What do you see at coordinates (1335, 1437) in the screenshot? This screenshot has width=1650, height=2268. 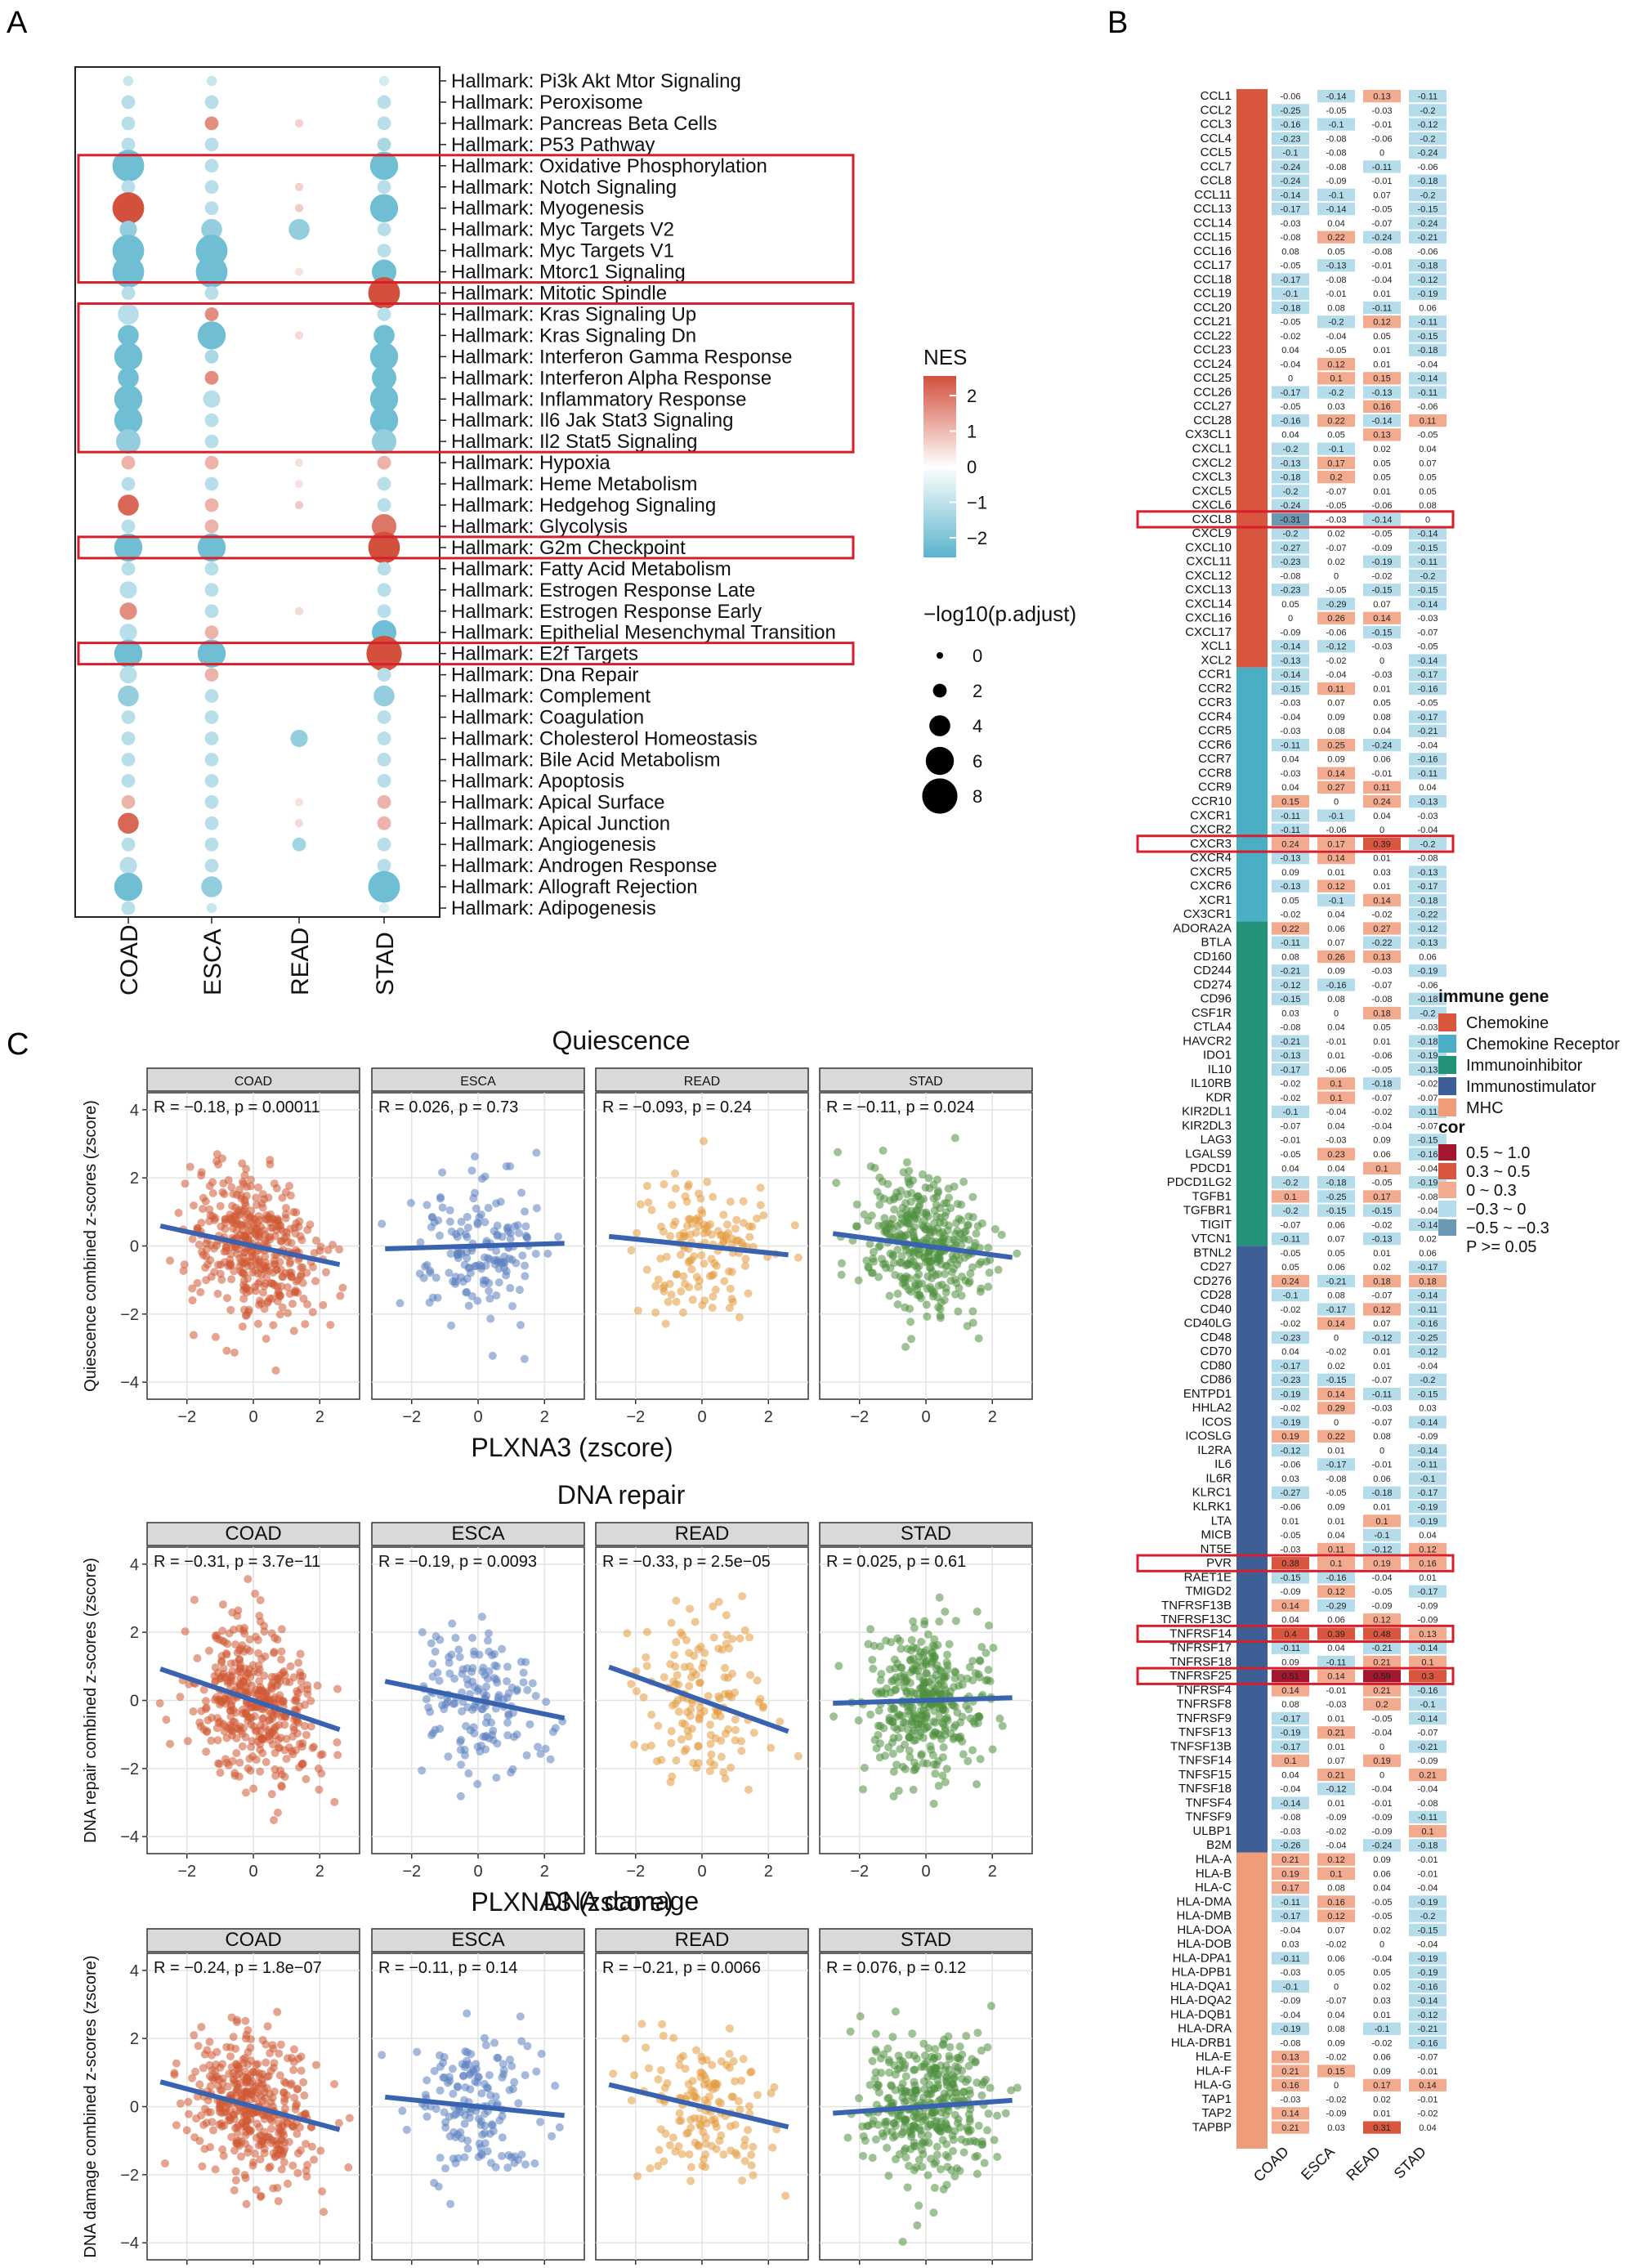 I see `cor-value: 0.22` at bounding box center [1335, 1437].